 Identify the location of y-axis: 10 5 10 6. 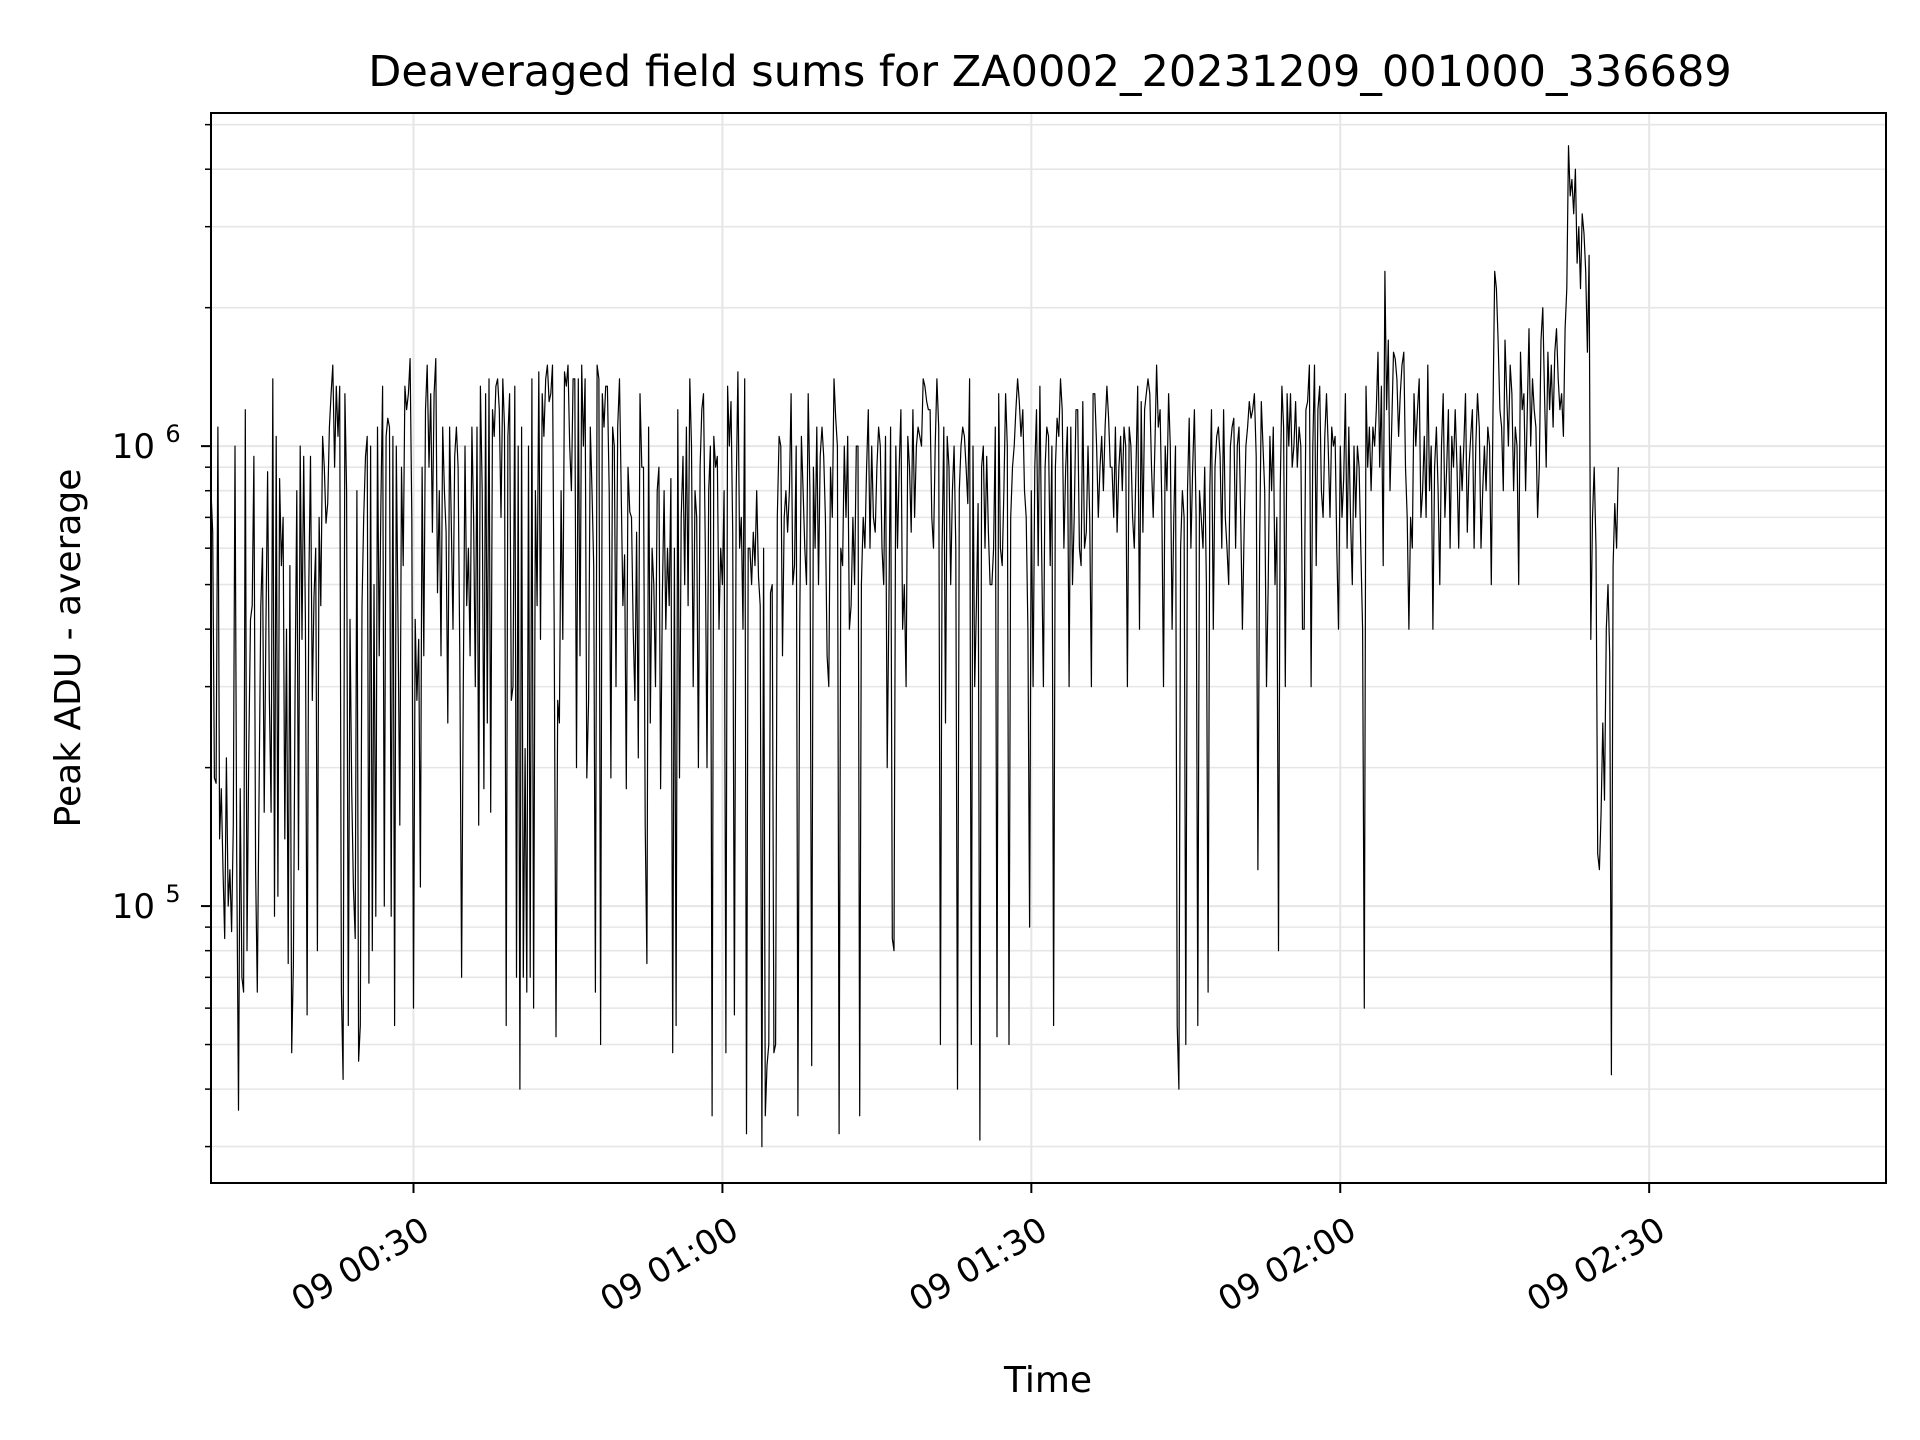
(161, 635).